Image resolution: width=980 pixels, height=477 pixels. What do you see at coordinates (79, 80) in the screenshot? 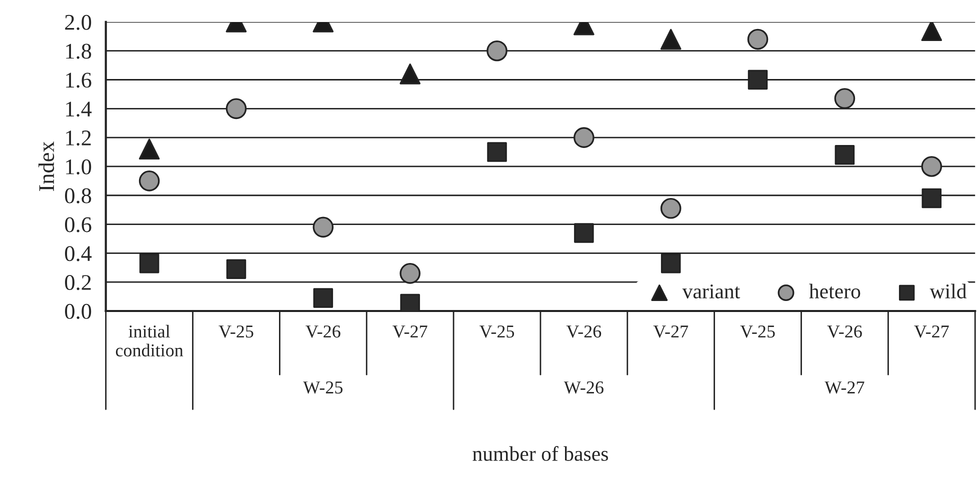
I see `y-tick-label: 1.6` at bounding box center [79, 80].